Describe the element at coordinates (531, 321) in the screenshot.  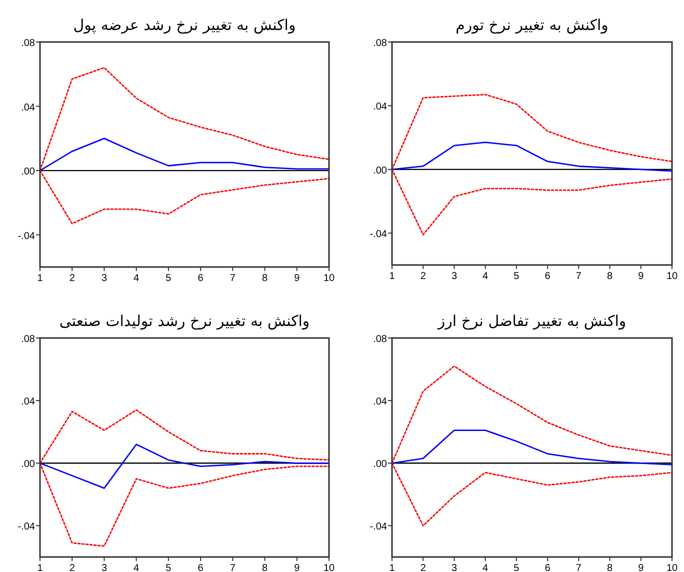
I see `chart-title: واکنش به تغییر تفاضل نرخ ارز` at that location.